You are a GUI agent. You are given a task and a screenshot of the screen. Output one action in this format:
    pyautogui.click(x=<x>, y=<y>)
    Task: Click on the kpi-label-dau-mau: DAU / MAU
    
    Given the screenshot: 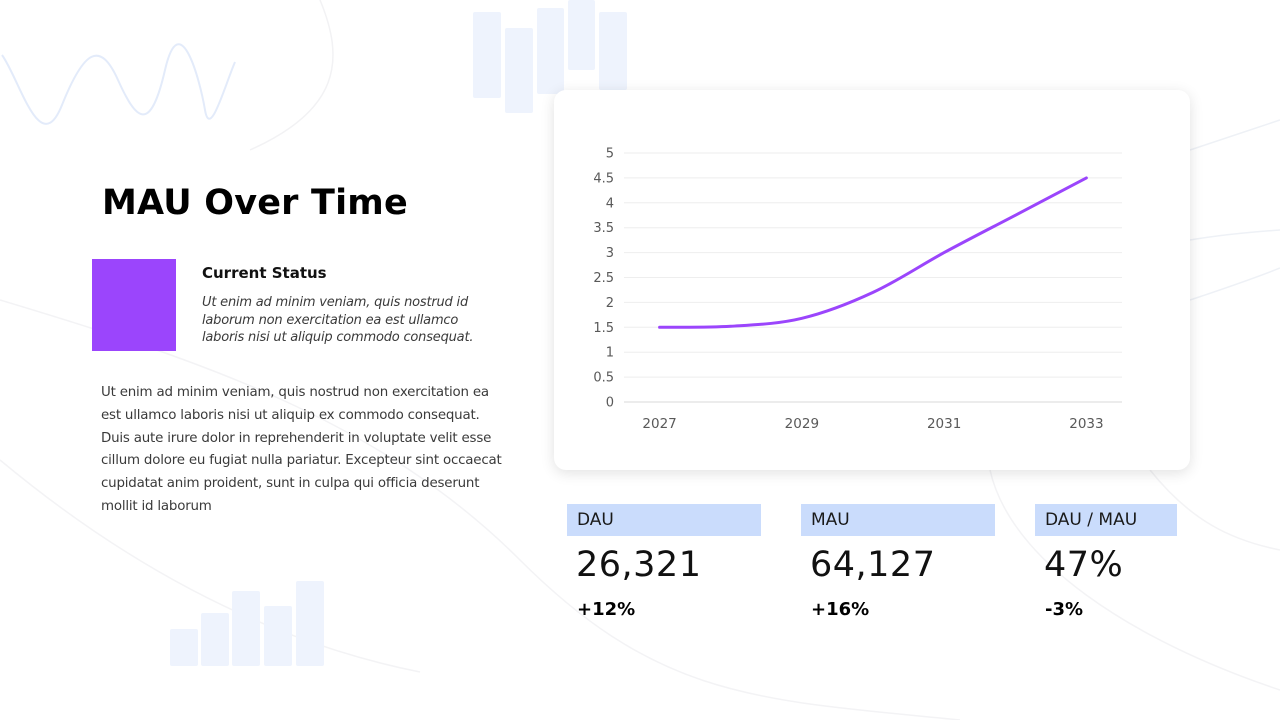 What is the action you would take?
    pyautogui.click(x=1106, y=520)
    